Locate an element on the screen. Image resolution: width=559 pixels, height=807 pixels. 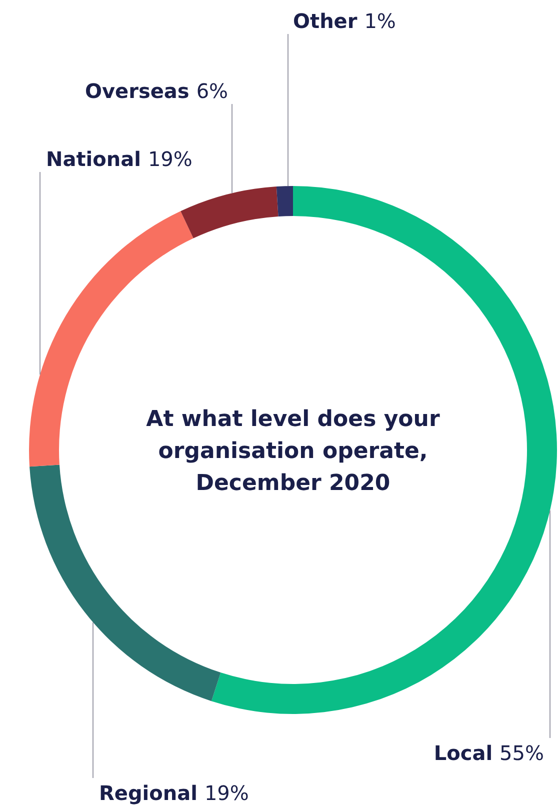
slice-label: Other is located at coordinates (328, 21).